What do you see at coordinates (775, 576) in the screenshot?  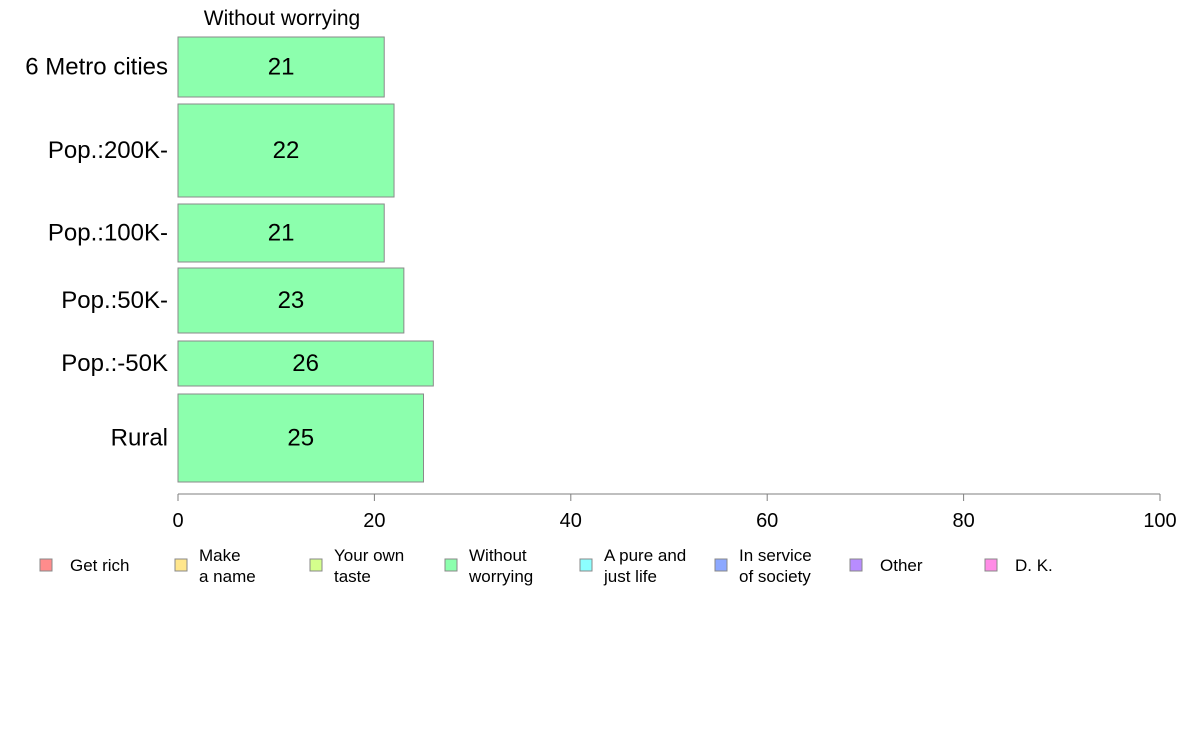 I see `legend-label: of society` at bounding box center [775, 576].